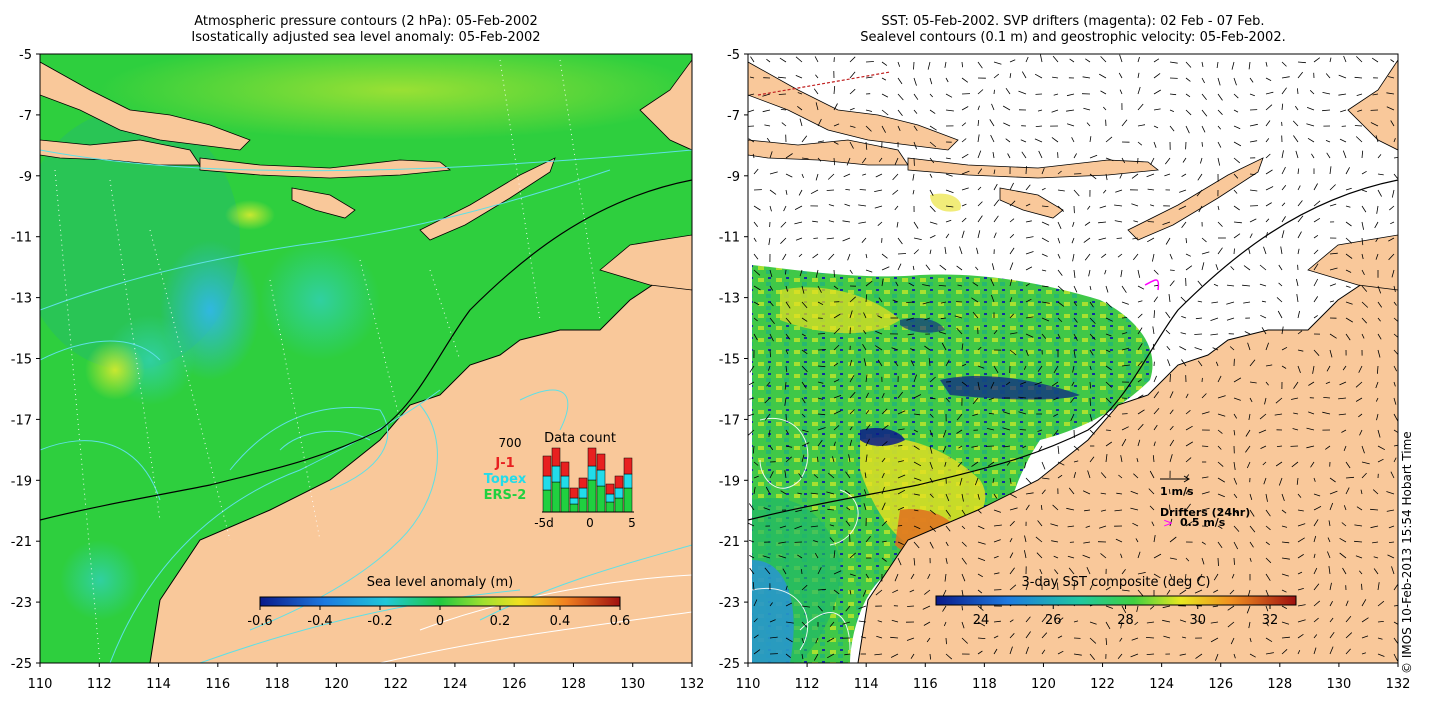 The height and width of the screenshot is (710, 1440). Describe the element at coordinates (395, 684) in the screenshot. I see `lon-tick-label: 122` at that location.